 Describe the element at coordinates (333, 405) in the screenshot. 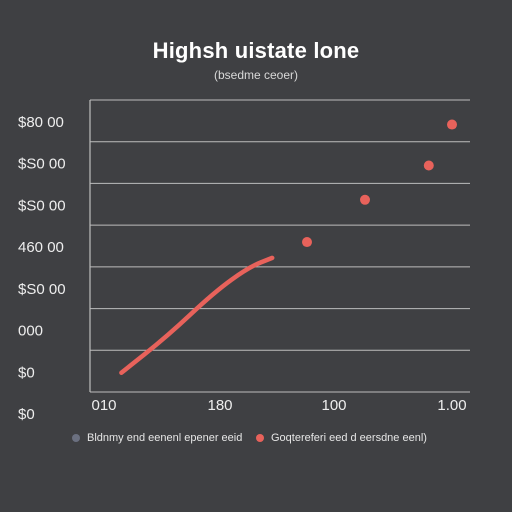

I see `x-tick-label-2: 100` at that location.